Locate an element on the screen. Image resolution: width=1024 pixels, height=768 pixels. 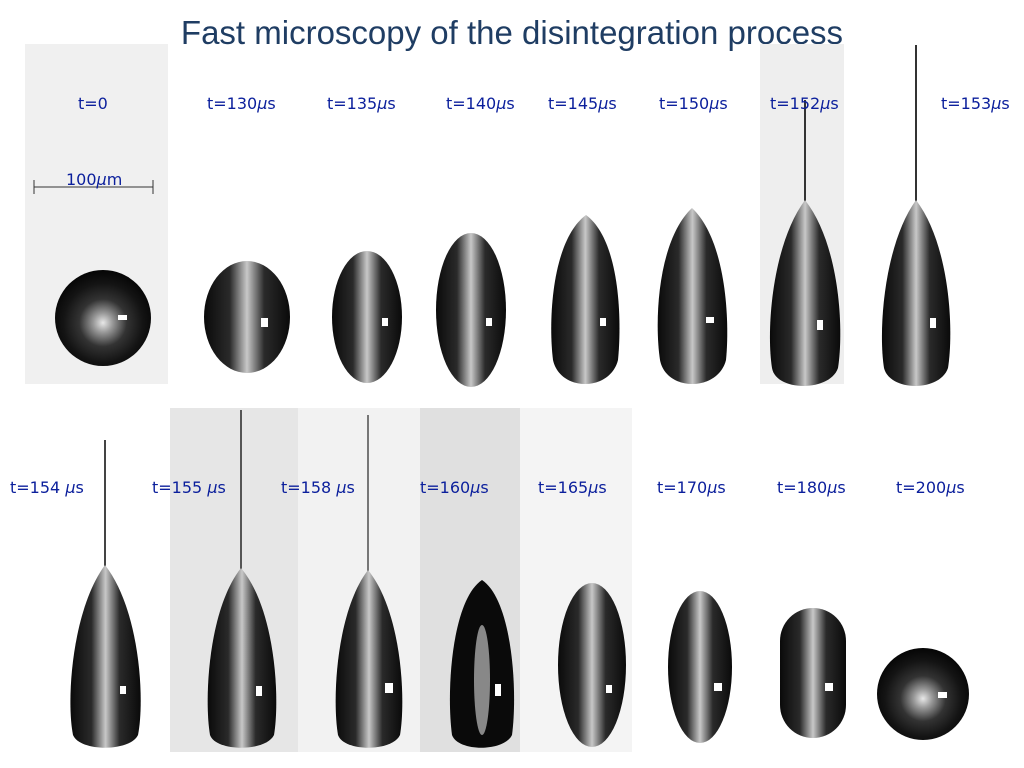
time-label-row1-5: t=150µs is located at coordinates (693, 103).